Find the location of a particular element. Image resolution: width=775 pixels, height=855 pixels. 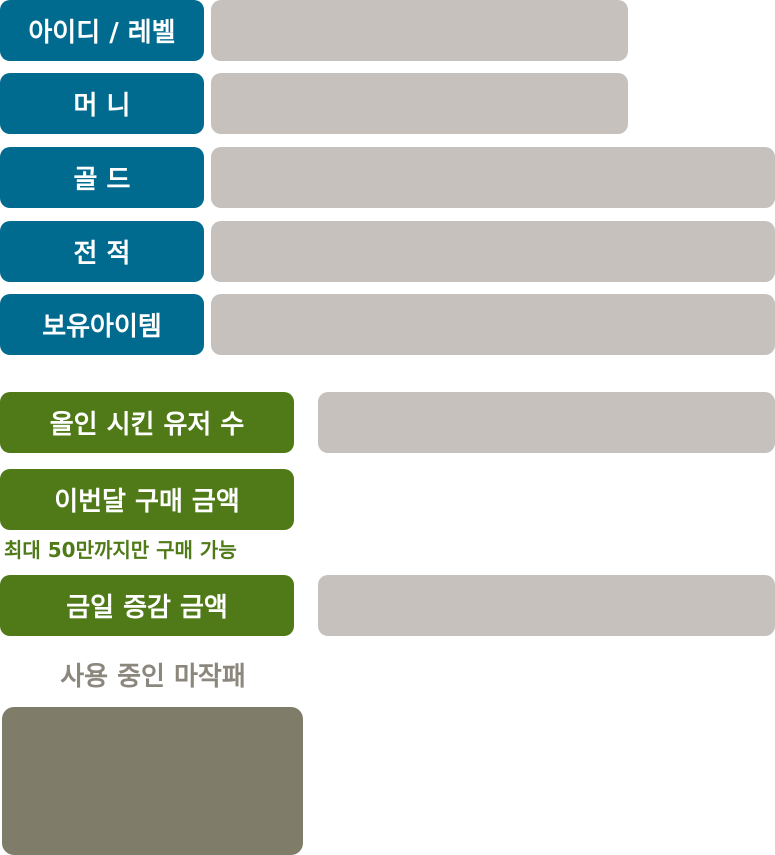

label-money: 머 니 is located at coordinates (102, 103).